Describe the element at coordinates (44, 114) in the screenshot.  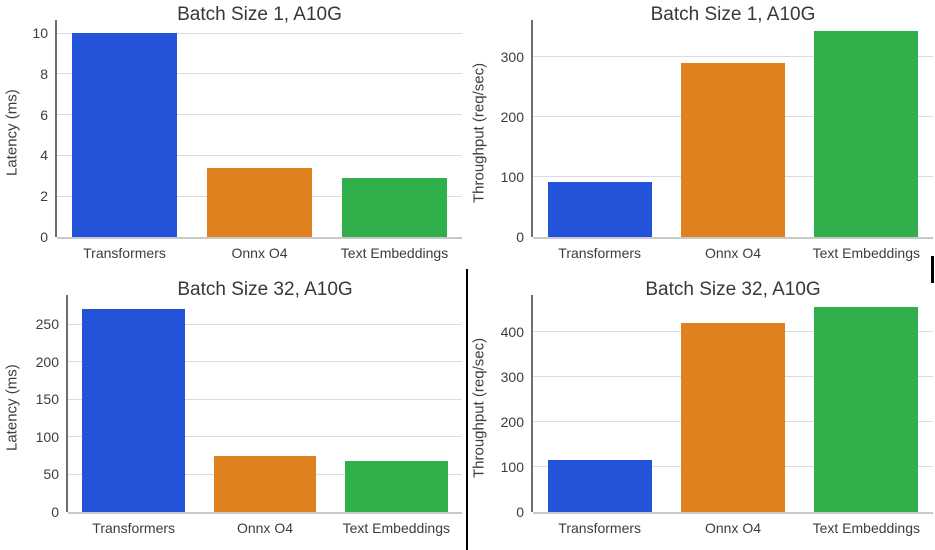
I see `y-tick-label: 6` at that location.